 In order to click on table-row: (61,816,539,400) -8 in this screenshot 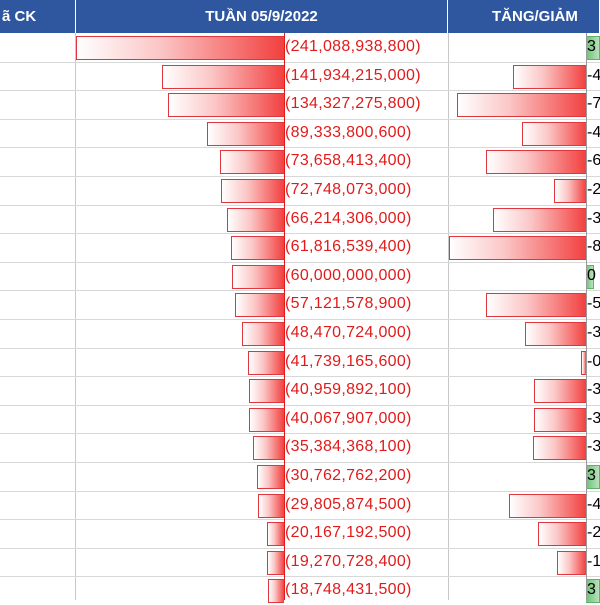, I will do `click(300, 248)`.